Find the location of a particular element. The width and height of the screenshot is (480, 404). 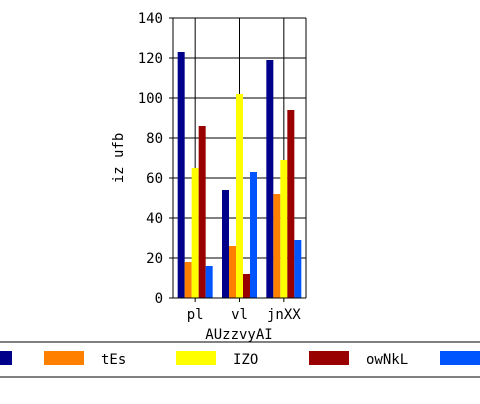

y-tick-label: 40 is located at coordinates (154, 219).